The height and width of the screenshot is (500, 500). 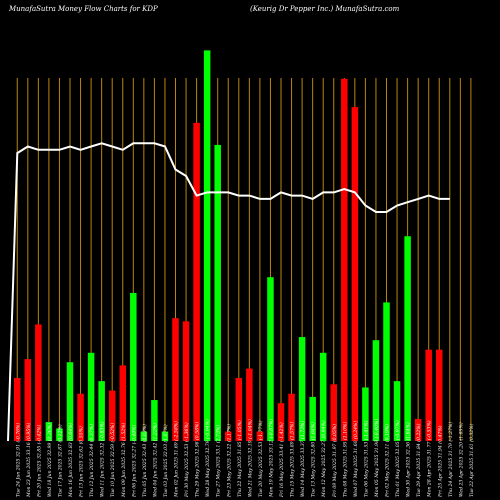 What do you see at coordinates (355, 459) in the screenshot?
I see `x-tick-label: Wed 07 May 2025 31.60 (0.24%)` at bounding box center [355, 459].